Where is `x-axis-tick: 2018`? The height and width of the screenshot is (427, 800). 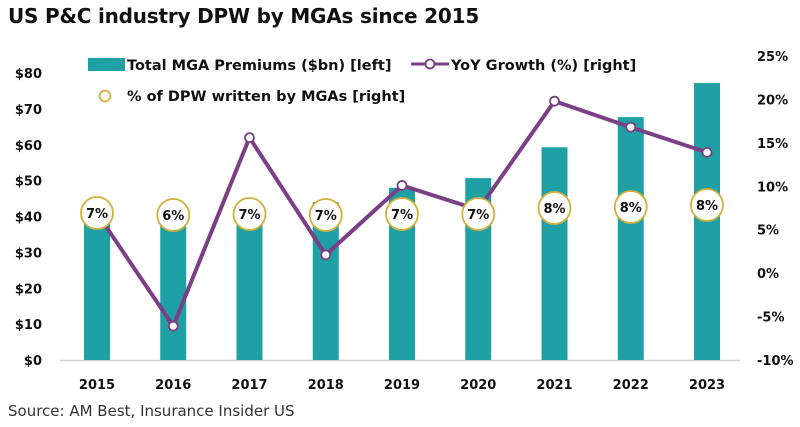
x-axis-tick: 2018 is located at coordinates (326, 385).